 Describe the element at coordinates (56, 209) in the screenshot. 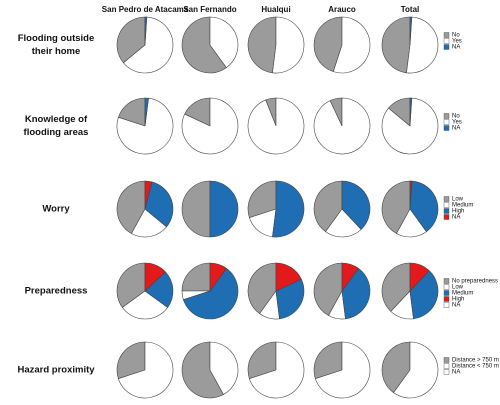

I see `row-label: Worry` at that location.